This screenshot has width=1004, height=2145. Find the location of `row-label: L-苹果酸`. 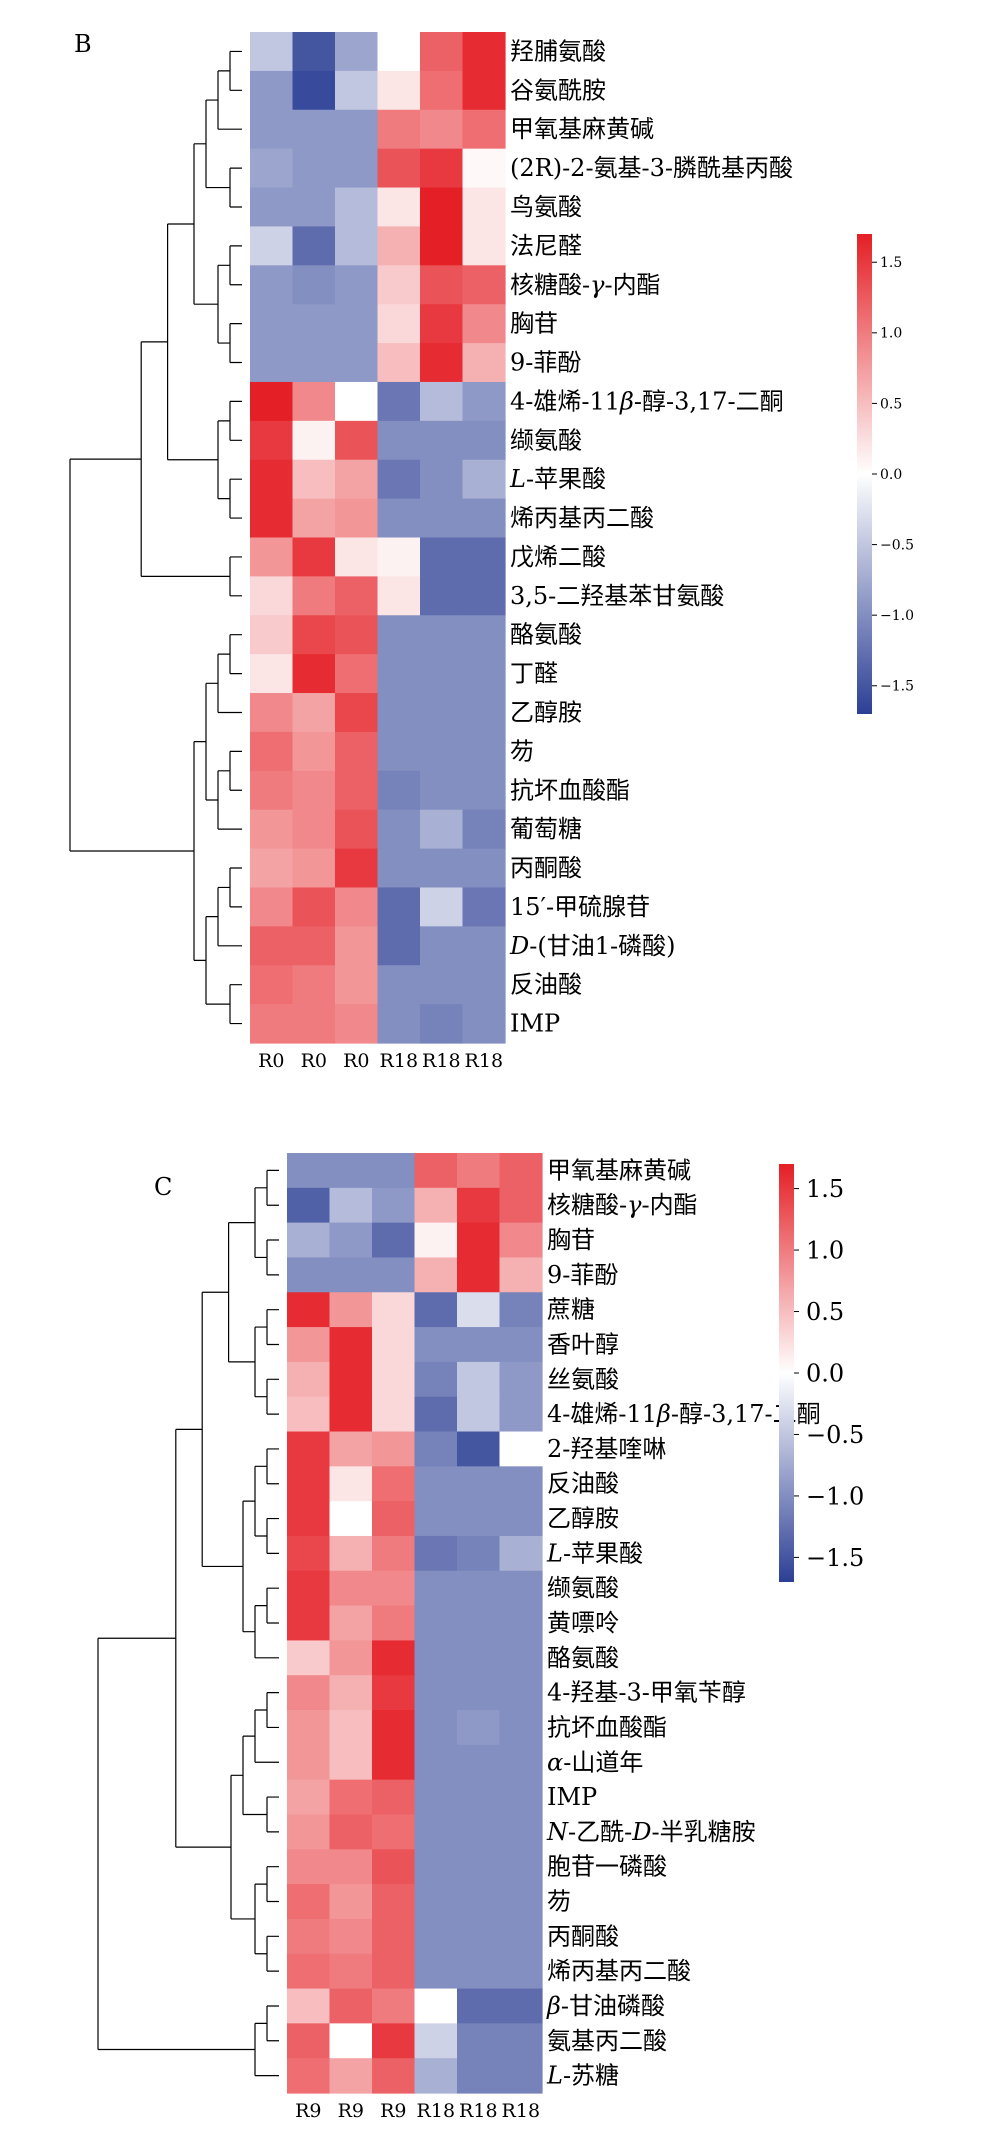

row-label: L-苹果酸 is located at coordinates (594, 1553).